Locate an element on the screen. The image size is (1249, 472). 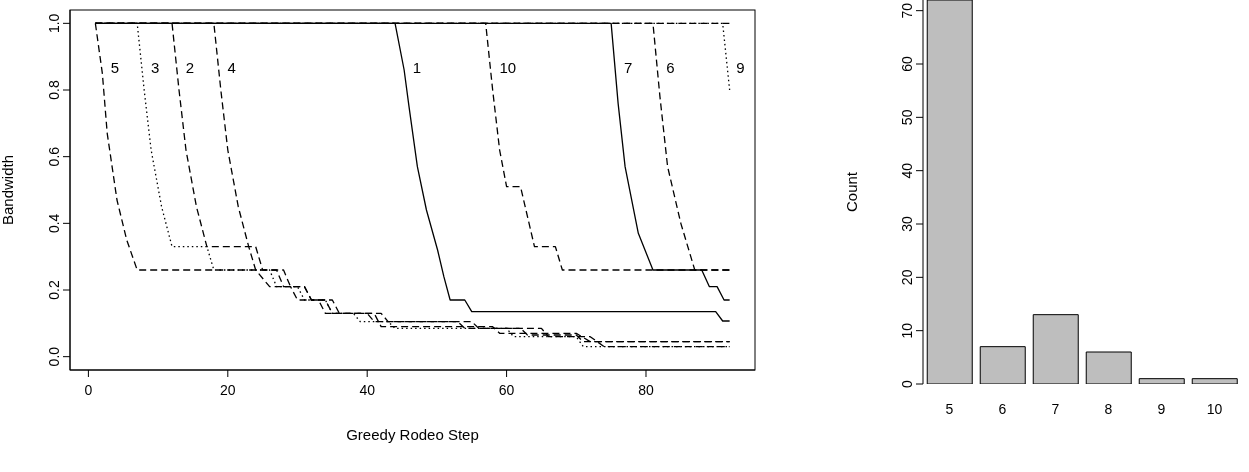
x-tick-label: 10 is located at coordinates (1214, 408).